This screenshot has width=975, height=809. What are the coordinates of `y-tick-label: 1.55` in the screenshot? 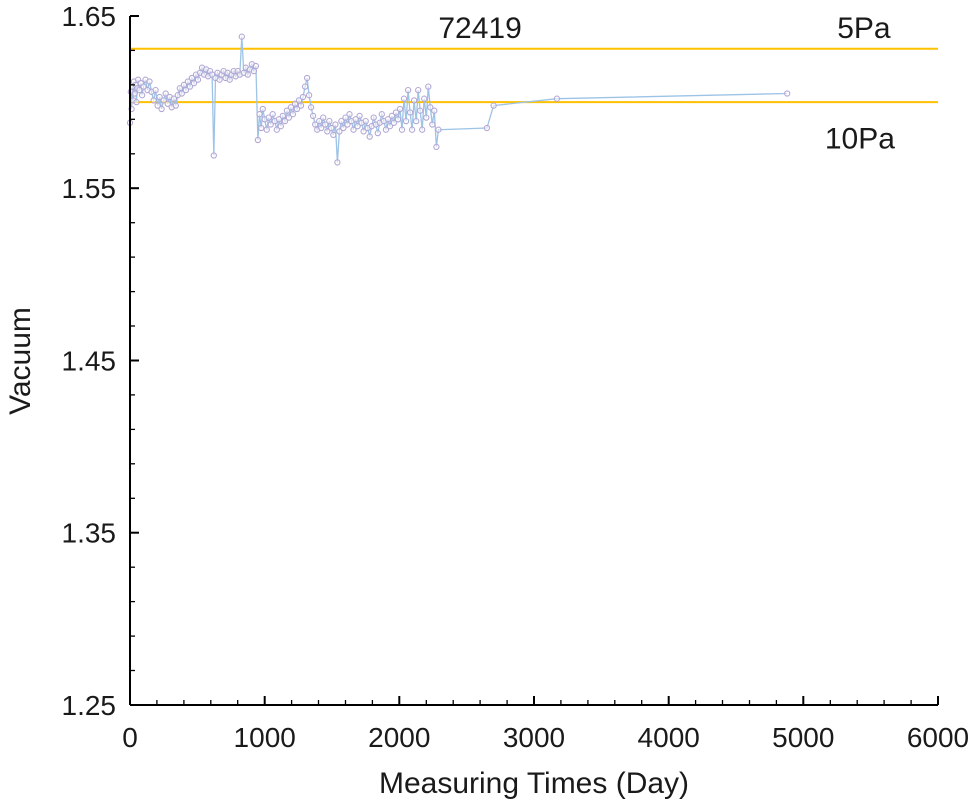 It's located at (89, 188).